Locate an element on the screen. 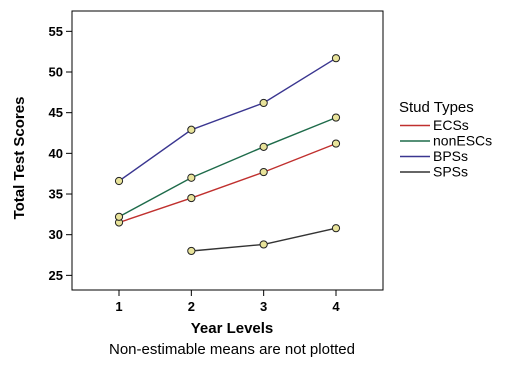  y-tick-label: 40 is located at coordinates (56, 153).